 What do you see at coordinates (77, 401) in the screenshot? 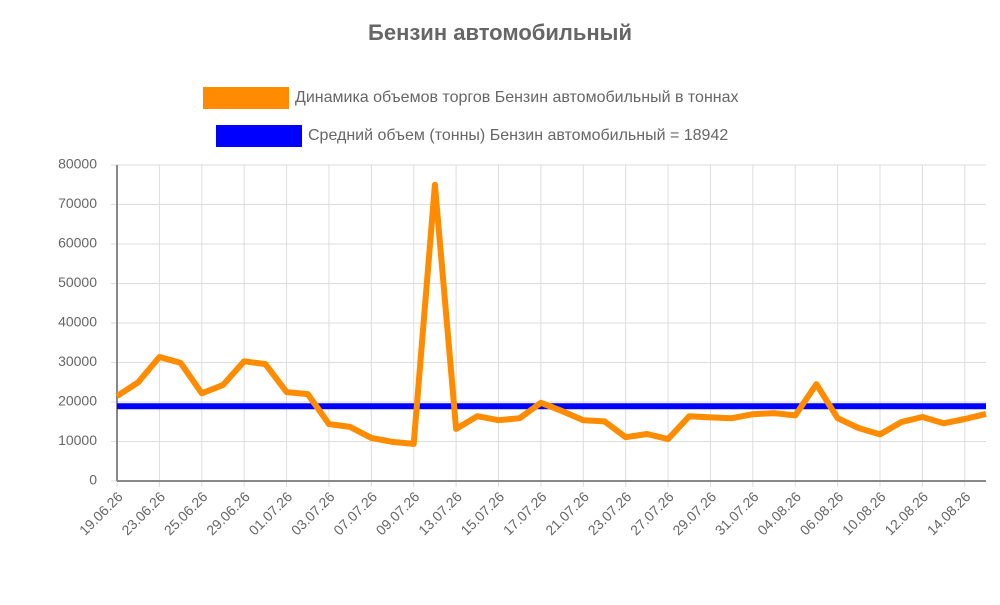
I see `y-tick-label: 20000` at bounding box center [77, 401].